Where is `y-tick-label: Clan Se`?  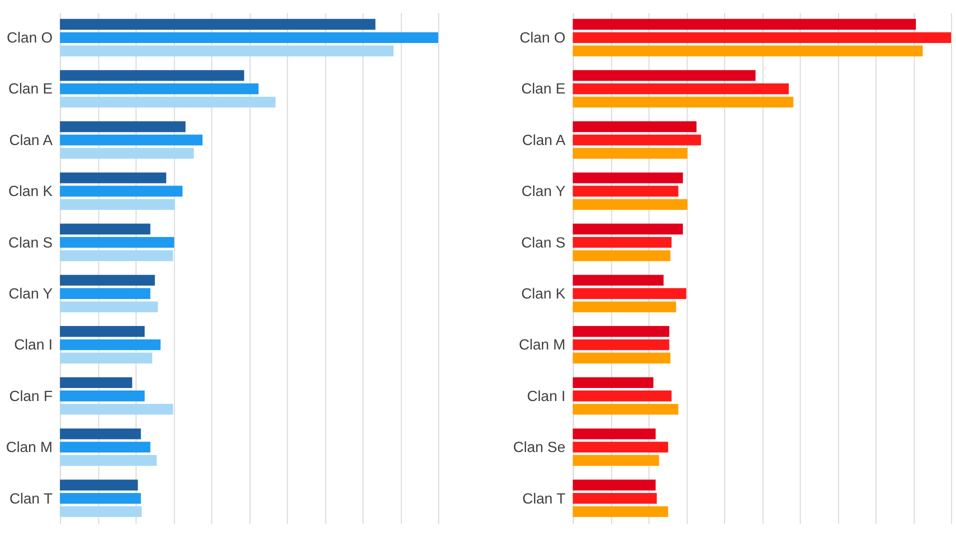 y-tick-label: Clan Se is located at coordinates (539, 448).